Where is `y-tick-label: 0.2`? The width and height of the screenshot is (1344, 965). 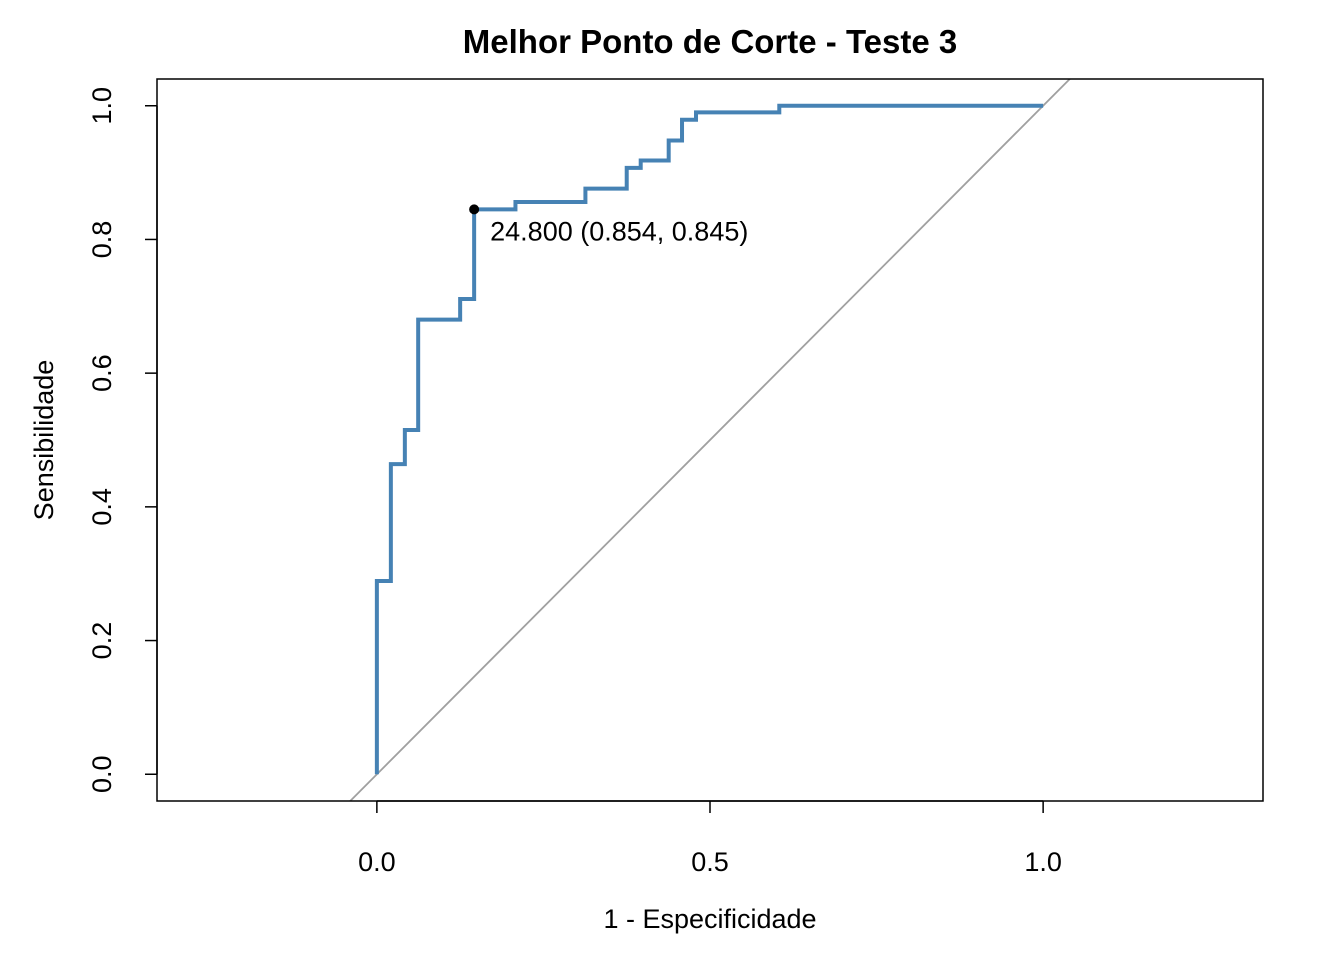 y-tick-label: 0.2 is located at coordinates (102, 641).